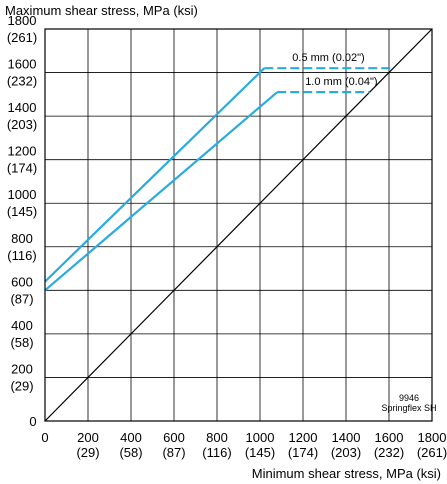 This screenshot has height=484, width=447. Describe the element at coordinates (130, 452) in the screenshot. I see `x-tick-sublabel: (58)` at that location.